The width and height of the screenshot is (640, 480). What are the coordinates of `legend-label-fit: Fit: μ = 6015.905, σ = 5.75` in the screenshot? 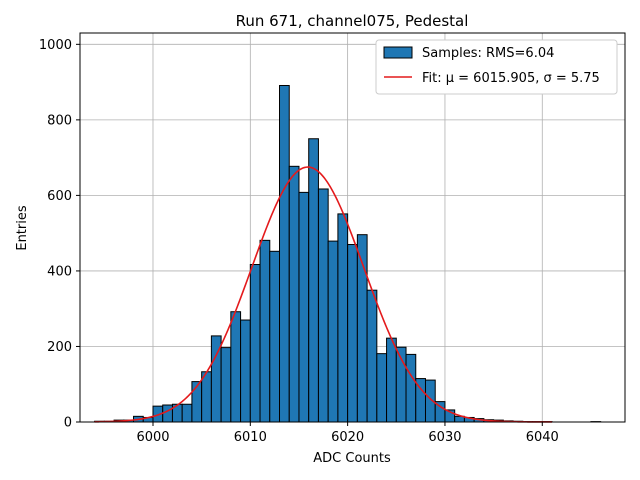 It's located at (511, 78).